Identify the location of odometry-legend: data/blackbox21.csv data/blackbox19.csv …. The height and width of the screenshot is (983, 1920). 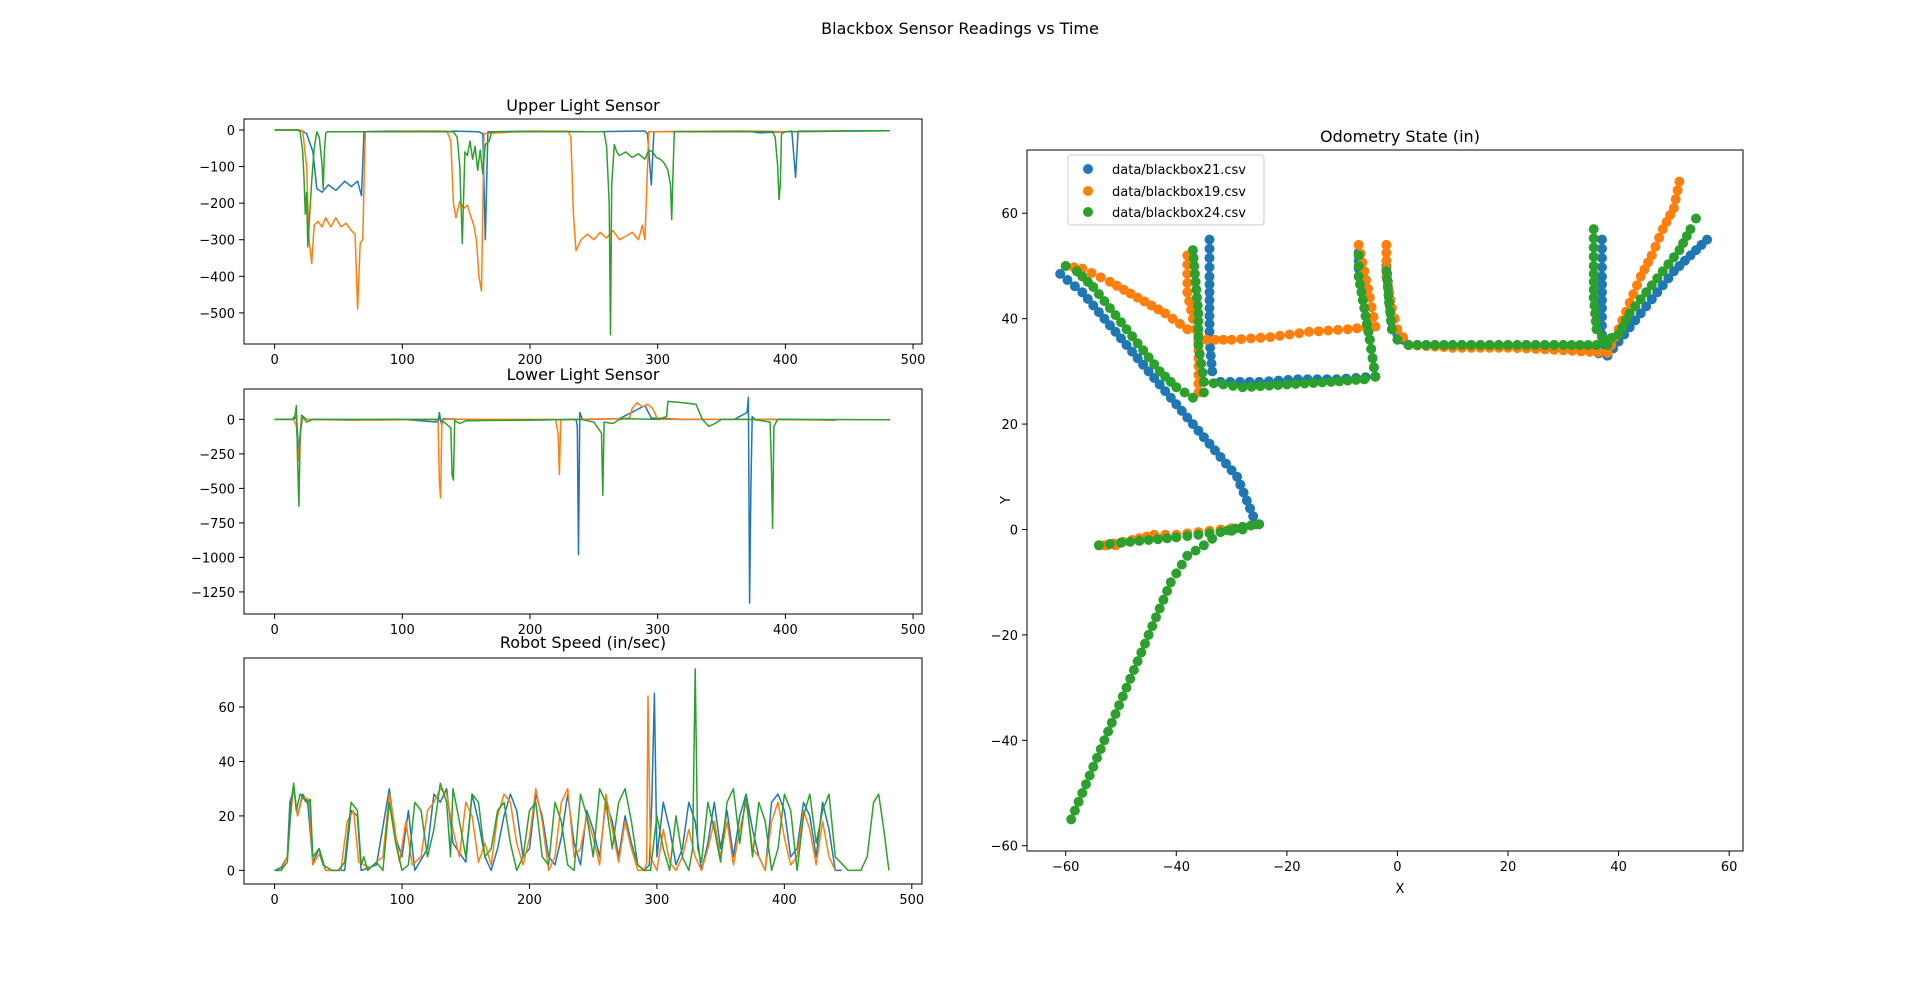
(1166, 190).